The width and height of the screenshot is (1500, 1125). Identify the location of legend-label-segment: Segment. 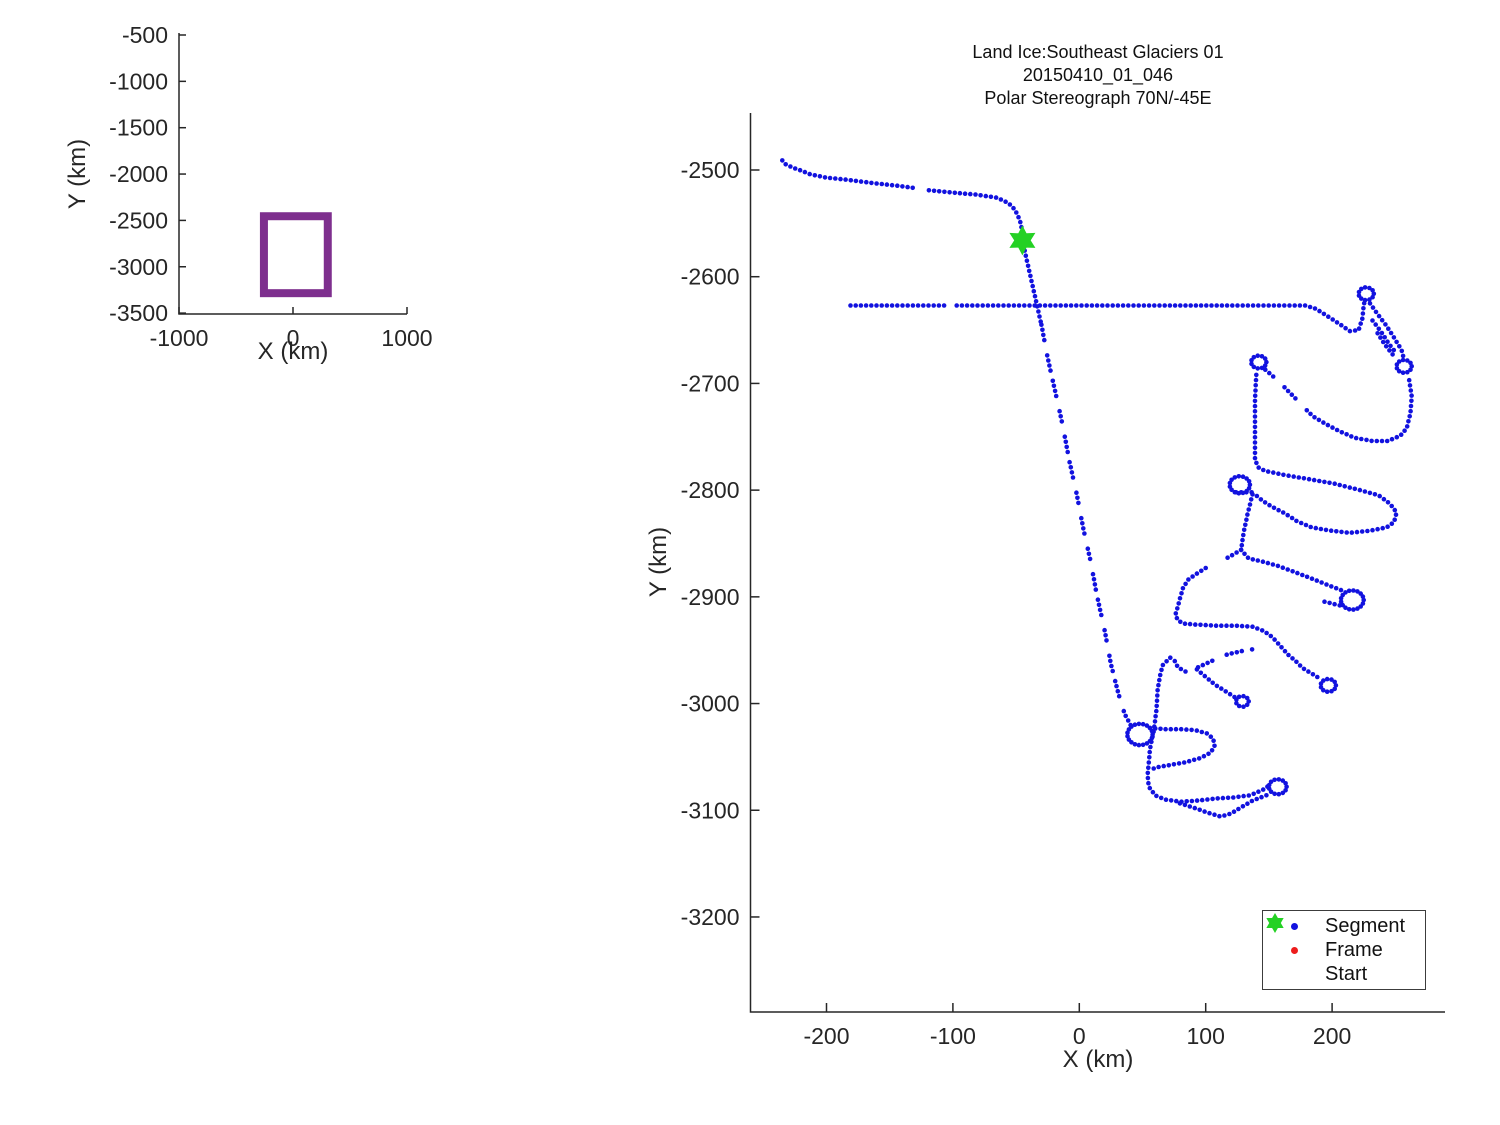
(1365, 925).